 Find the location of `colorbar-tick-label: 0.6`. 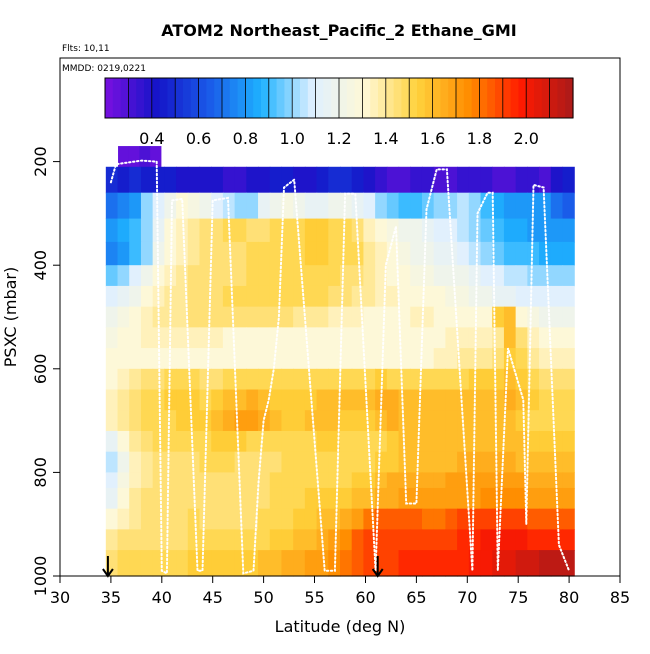

colorbar-tick-label: 0.6 is located at coordinates (198, 138).